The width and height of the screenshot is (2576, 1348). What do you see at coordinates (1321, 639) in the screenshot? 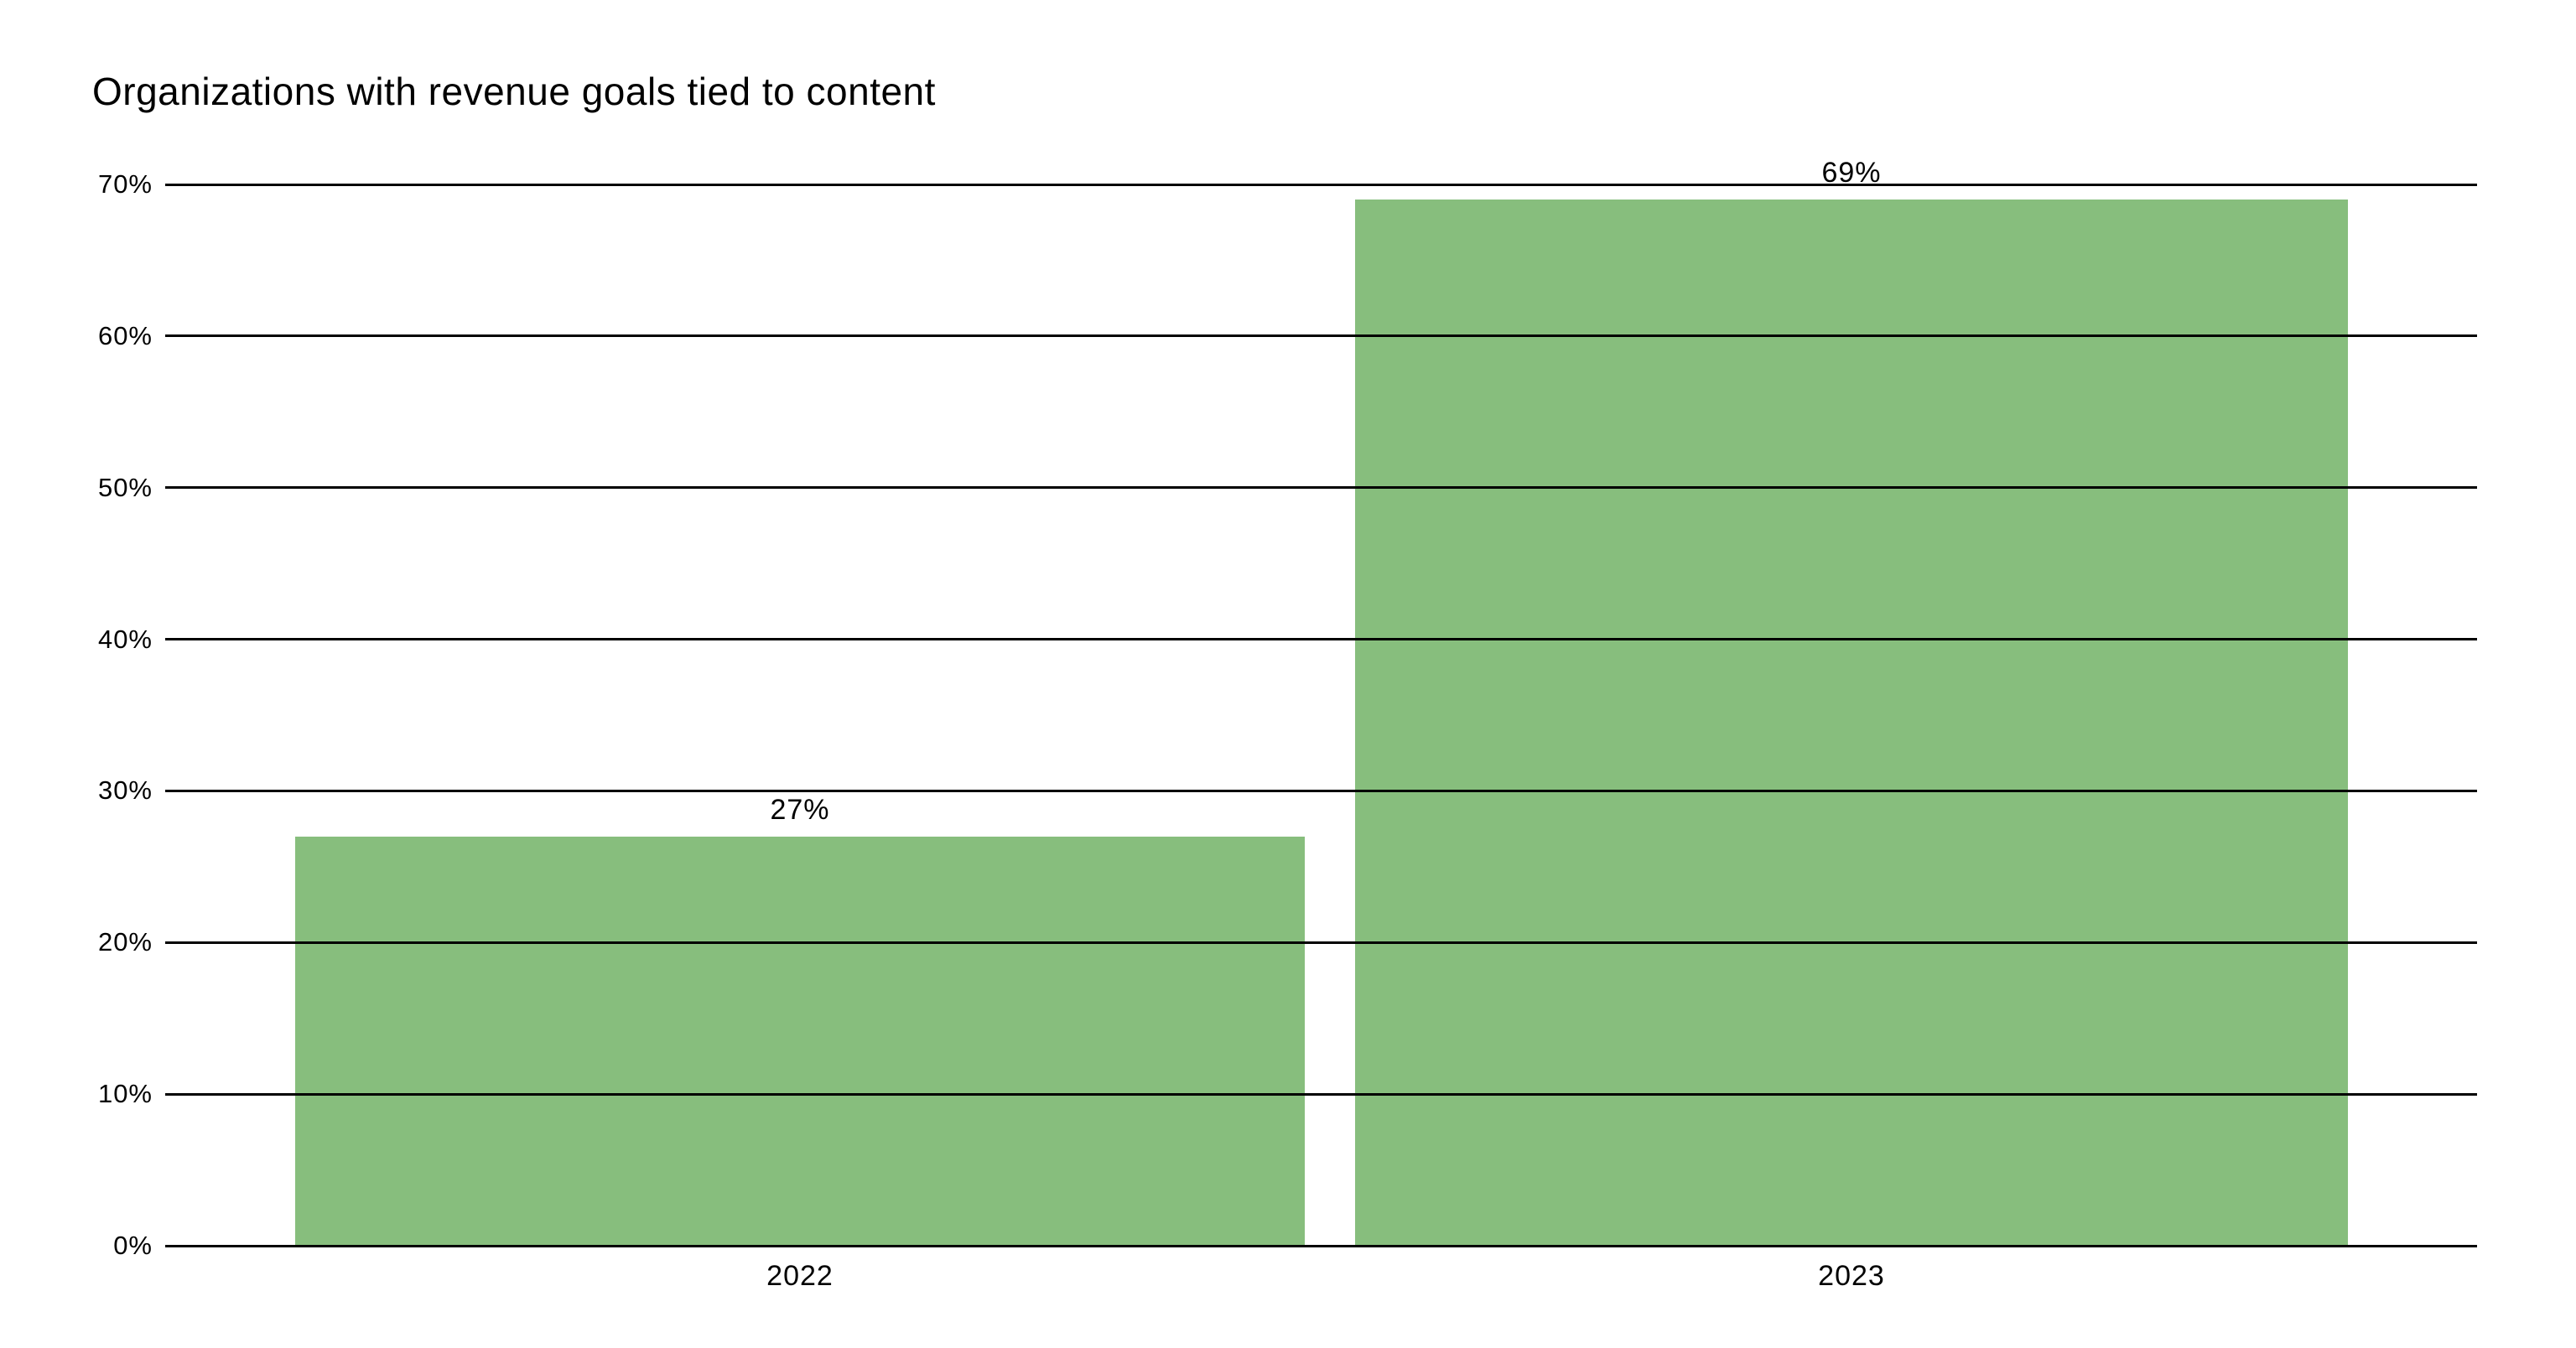
I see `gridline-40%` at bounding box center [1321, 639].